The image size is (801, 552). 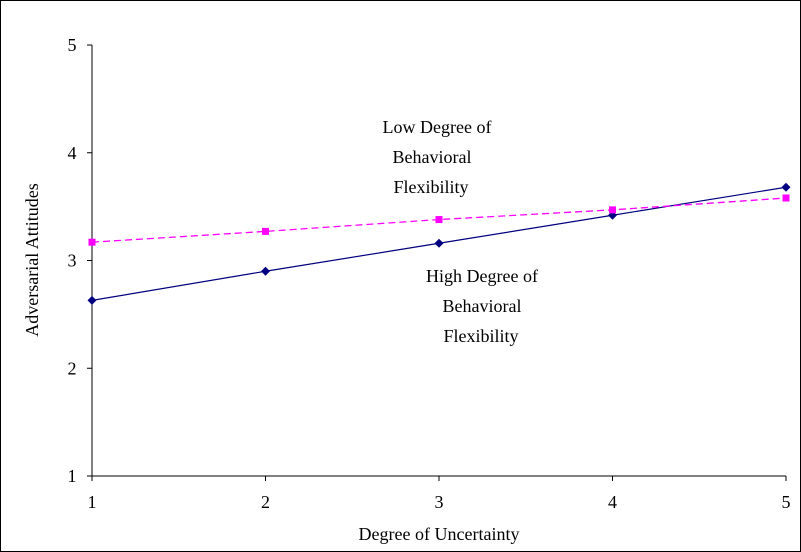 I want to click on annotation-high-flexibility: High Degree of Behavioral Flexibility, so click(x=482, y=306).